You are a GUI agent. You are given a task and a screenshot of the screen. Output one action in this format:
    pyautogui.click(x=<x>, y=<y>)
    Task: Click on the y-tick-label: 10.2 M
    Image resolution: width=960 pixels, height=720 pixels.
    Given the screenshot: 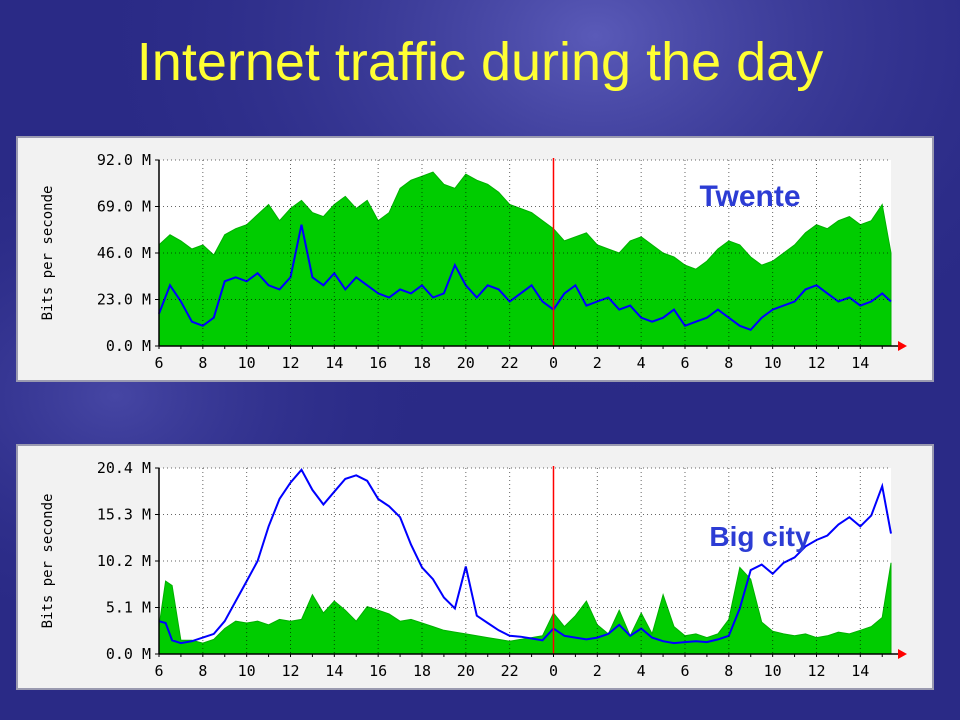 What is the action you would take?
    pyautogui.click(x=124, y=561)
    